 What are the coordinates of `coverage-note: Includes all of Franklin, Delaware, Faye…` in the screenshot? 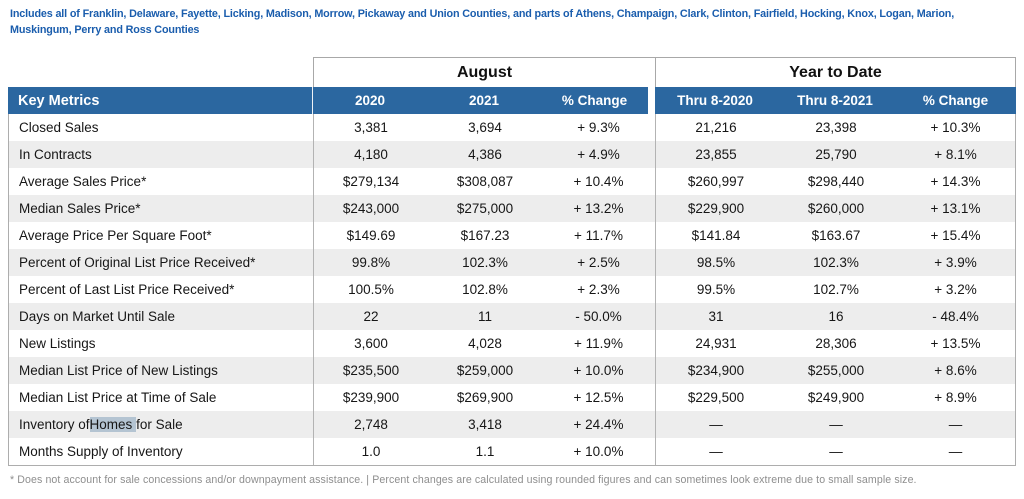 It's located at (482, 22).